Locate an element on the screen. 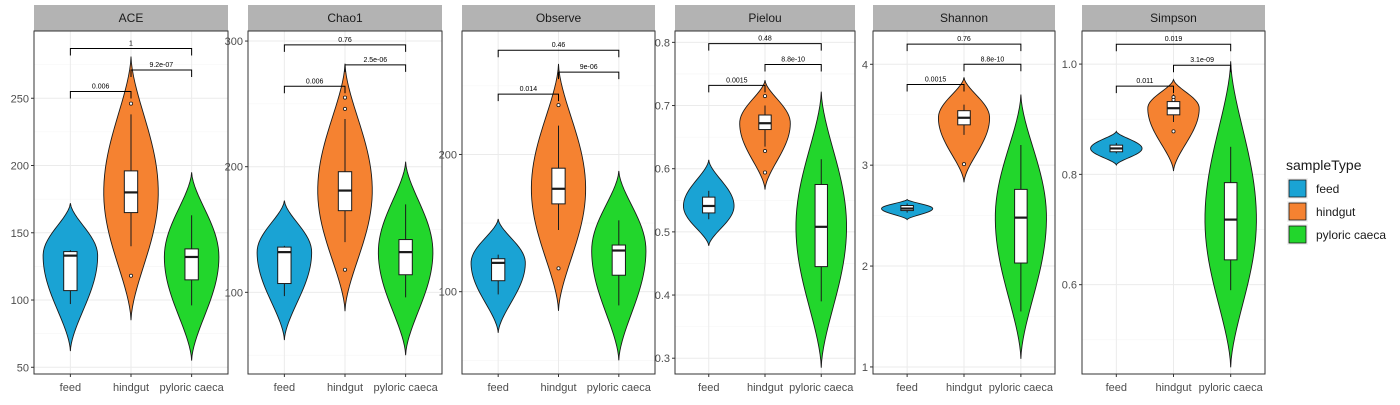  y-tick-label: 150 is located at coordinates (20, 234).